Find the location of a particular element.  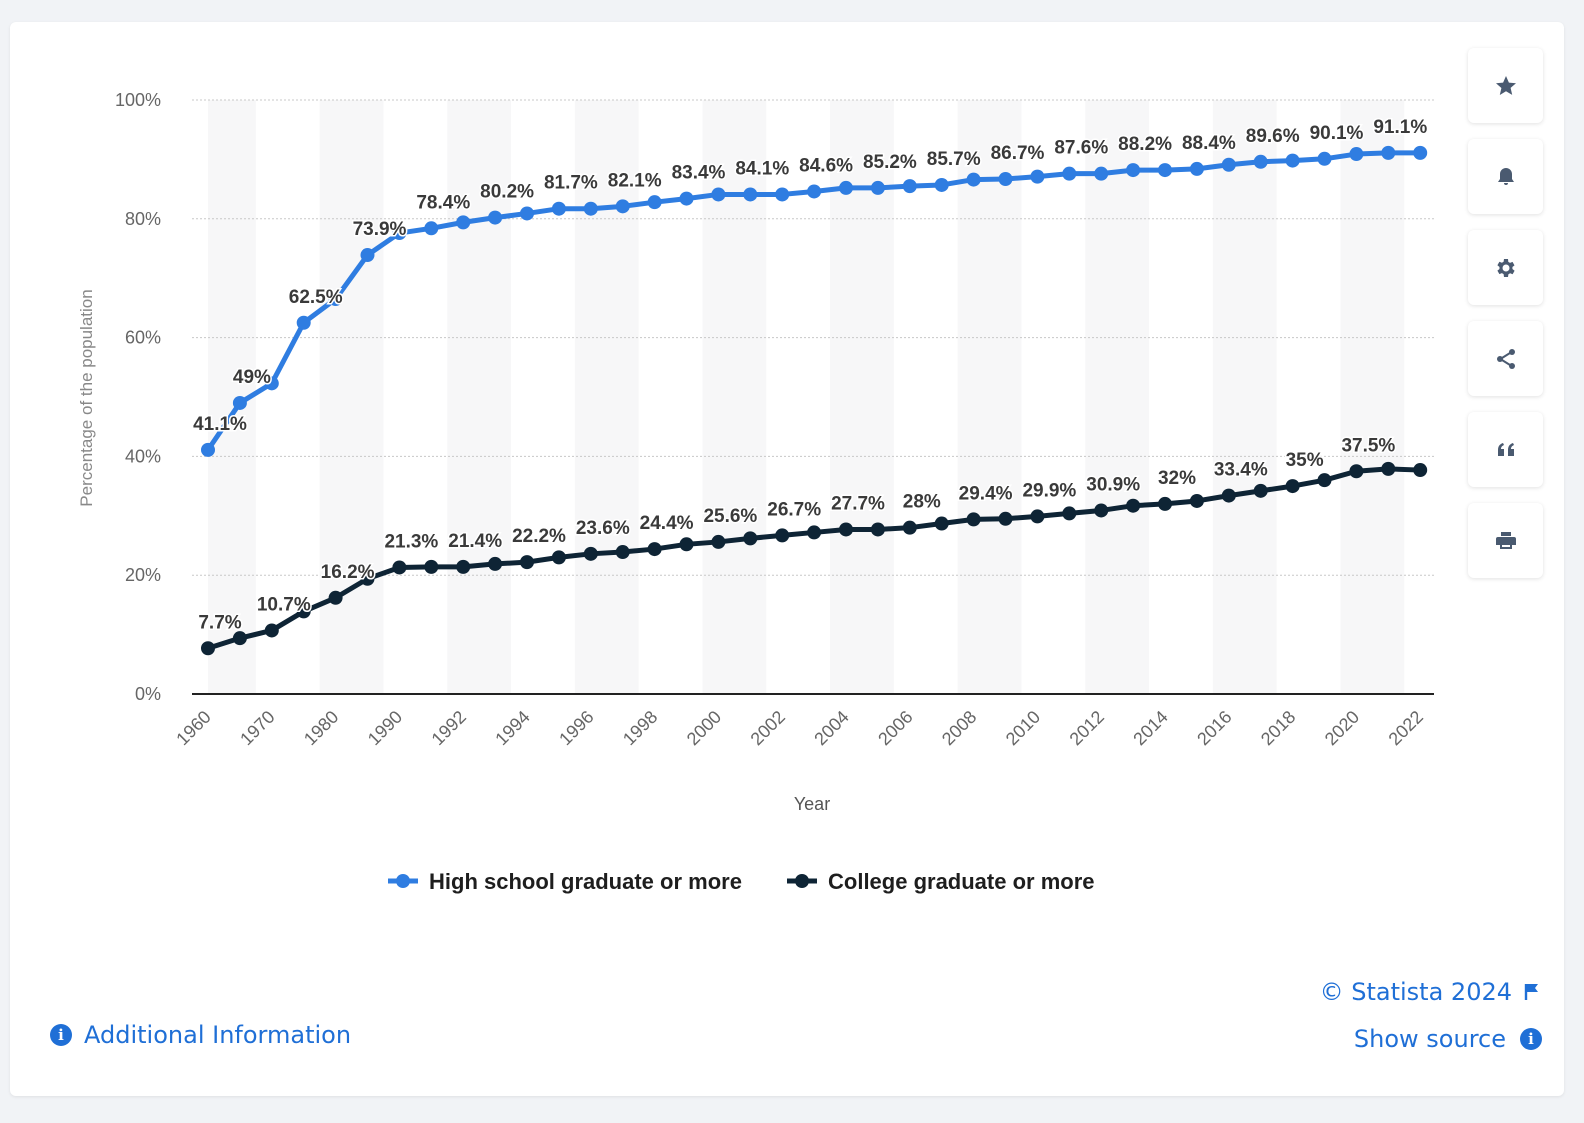

star-icon is located at coordinates (1505, 85).